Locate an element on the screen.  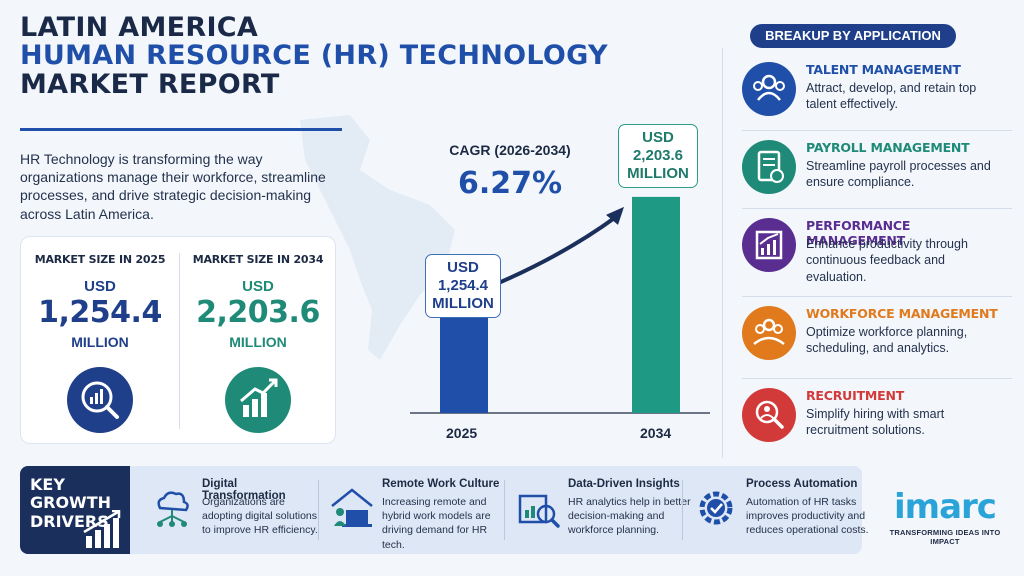
market-size-2025-currency: USD is located at coordinates (100, 286).